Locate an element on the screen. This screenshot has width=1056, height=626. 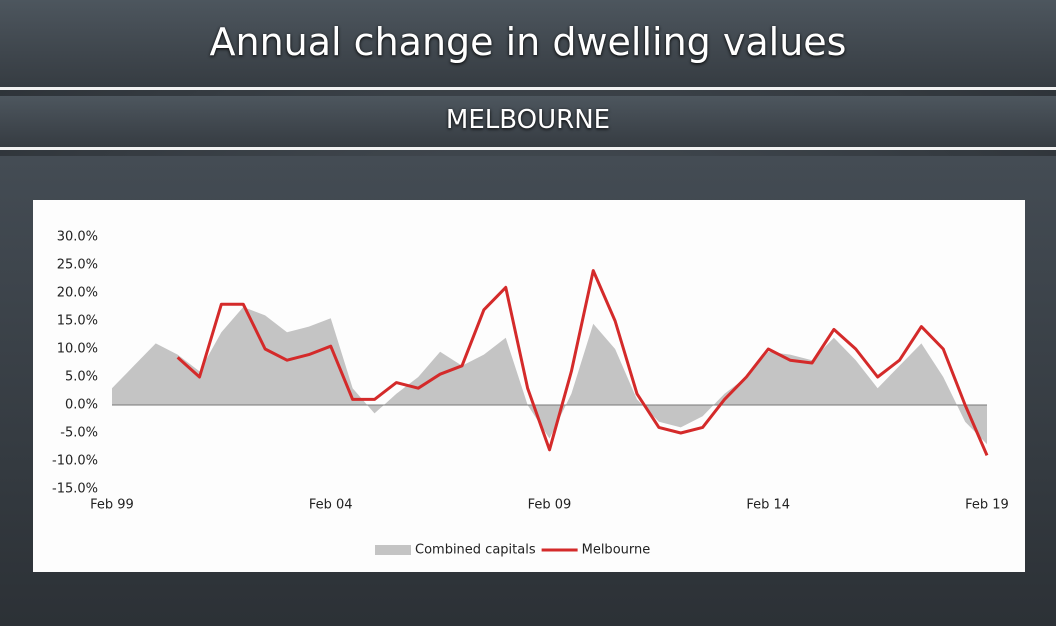
y-tick-label: -15.0% is located at coordinates (75, 489).